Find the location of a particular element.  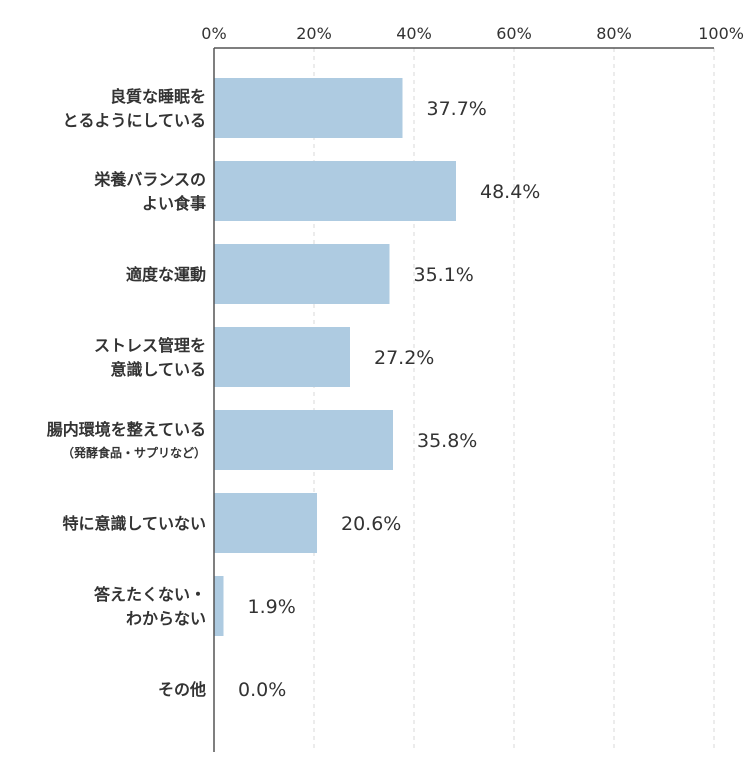

value-label: 35.1% is located at coordinates (444, 275).